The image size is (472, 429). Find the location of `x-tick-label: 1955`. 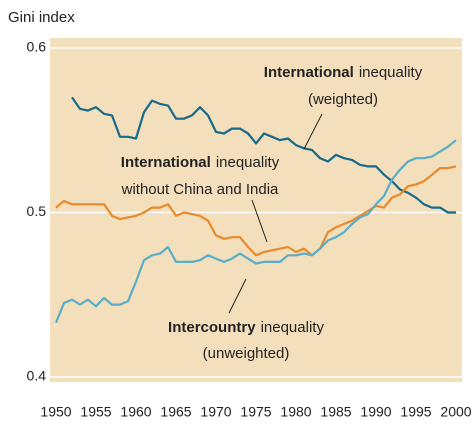

x-tick-label: 1955 is located at coordinates (95, 412).